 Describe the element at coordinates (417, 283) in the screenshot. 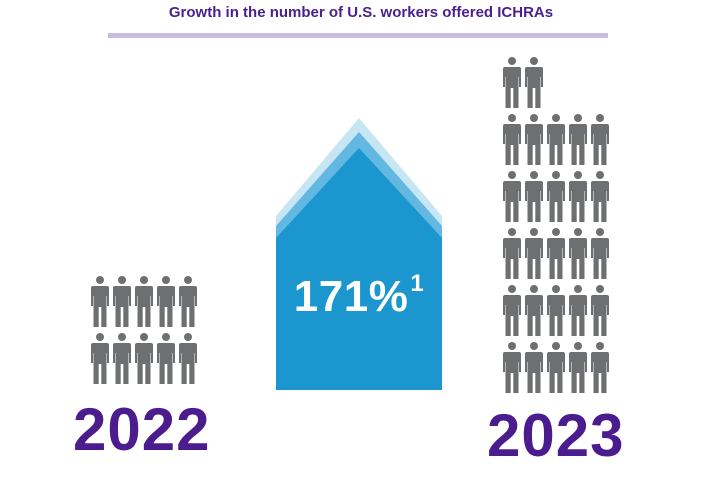

I see `footnote-marker: 1` at that location.